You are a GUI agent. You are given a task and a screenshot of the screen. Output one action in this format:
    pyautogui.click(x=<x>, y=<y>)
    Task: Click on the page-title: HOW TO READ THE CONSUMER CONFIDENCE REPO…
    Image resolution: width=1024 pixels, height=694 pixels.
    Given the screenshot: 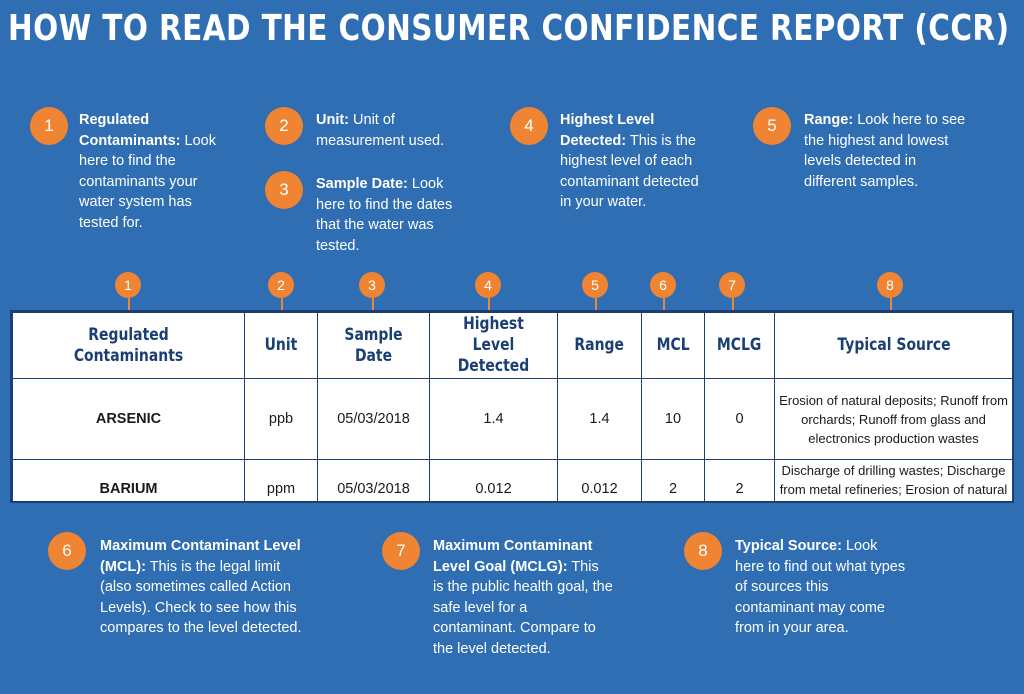 What is the action you would take?
    pyautogui.click(x=509, y=28)
    